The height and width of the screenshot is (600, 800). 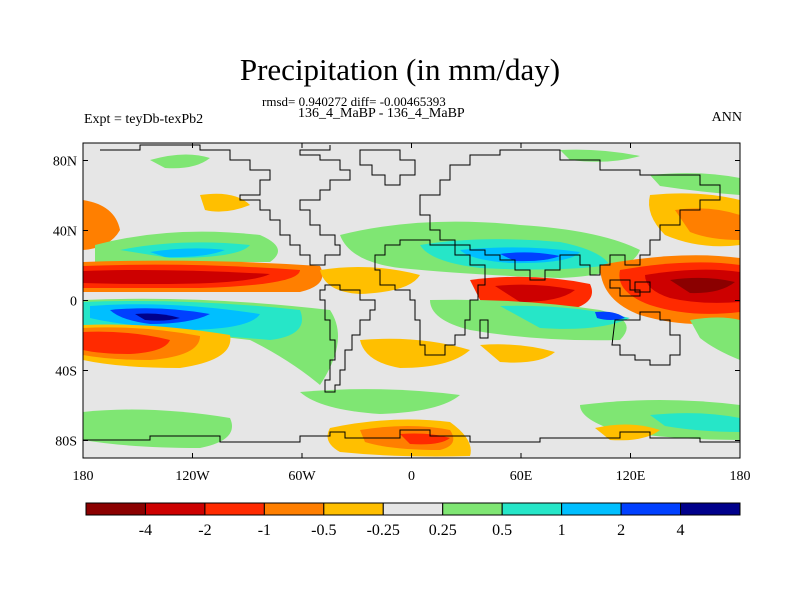 I want to click on coastline-north-america, so click(x=225, y=205).